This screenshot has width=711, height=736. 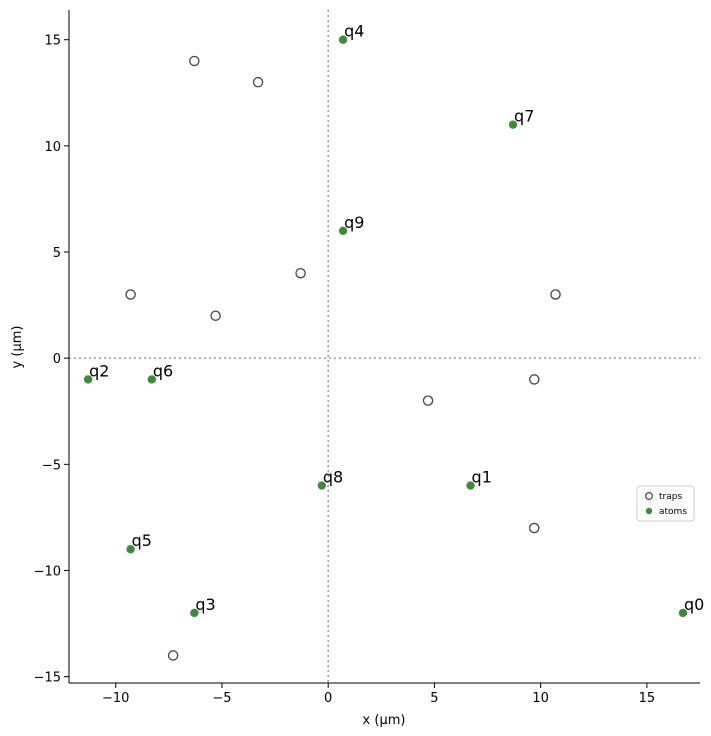 I want to click on y-tick-label: 0, so click(x=57, y=359).